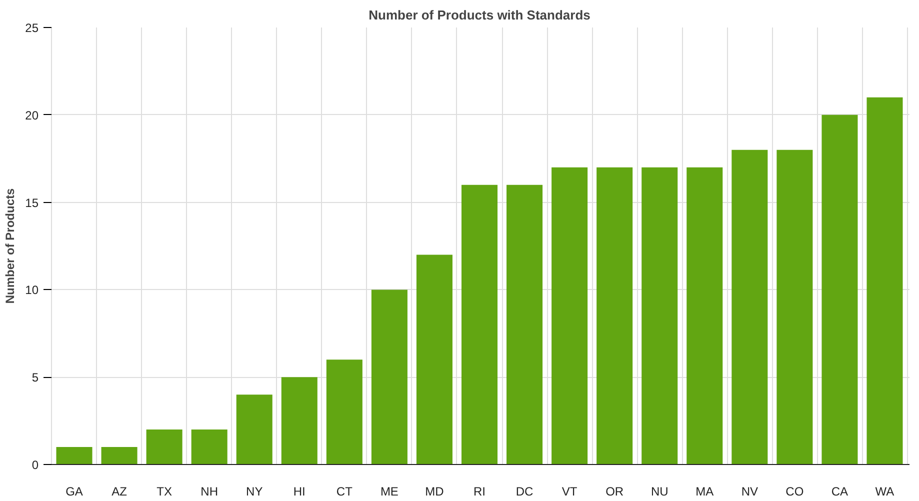 The image size is (919, 501). I want to click on x-tick-label: NV, so click(749, 491).